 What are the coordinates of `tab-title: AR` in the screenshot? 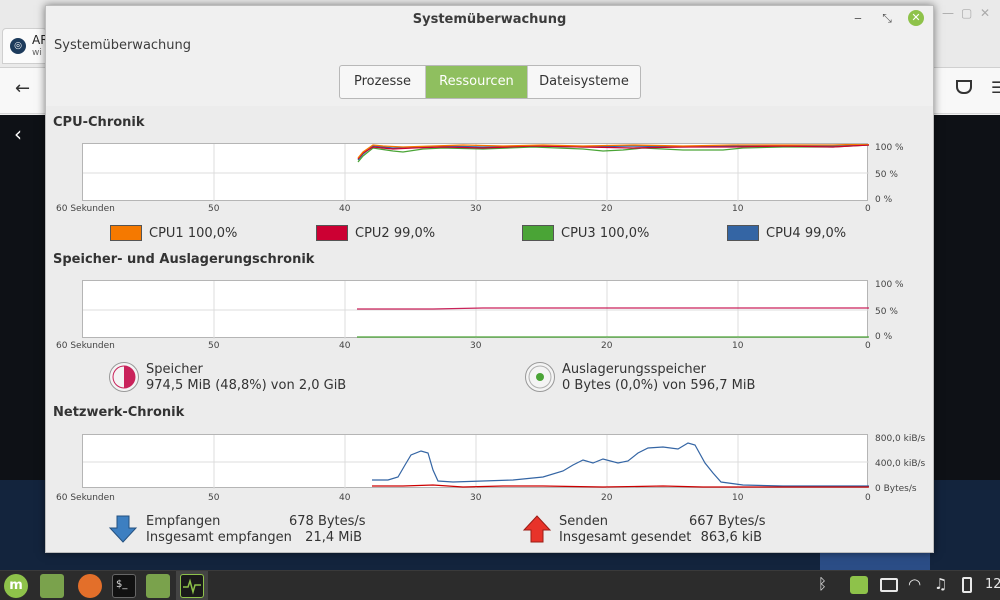 It's located at (40, 40).